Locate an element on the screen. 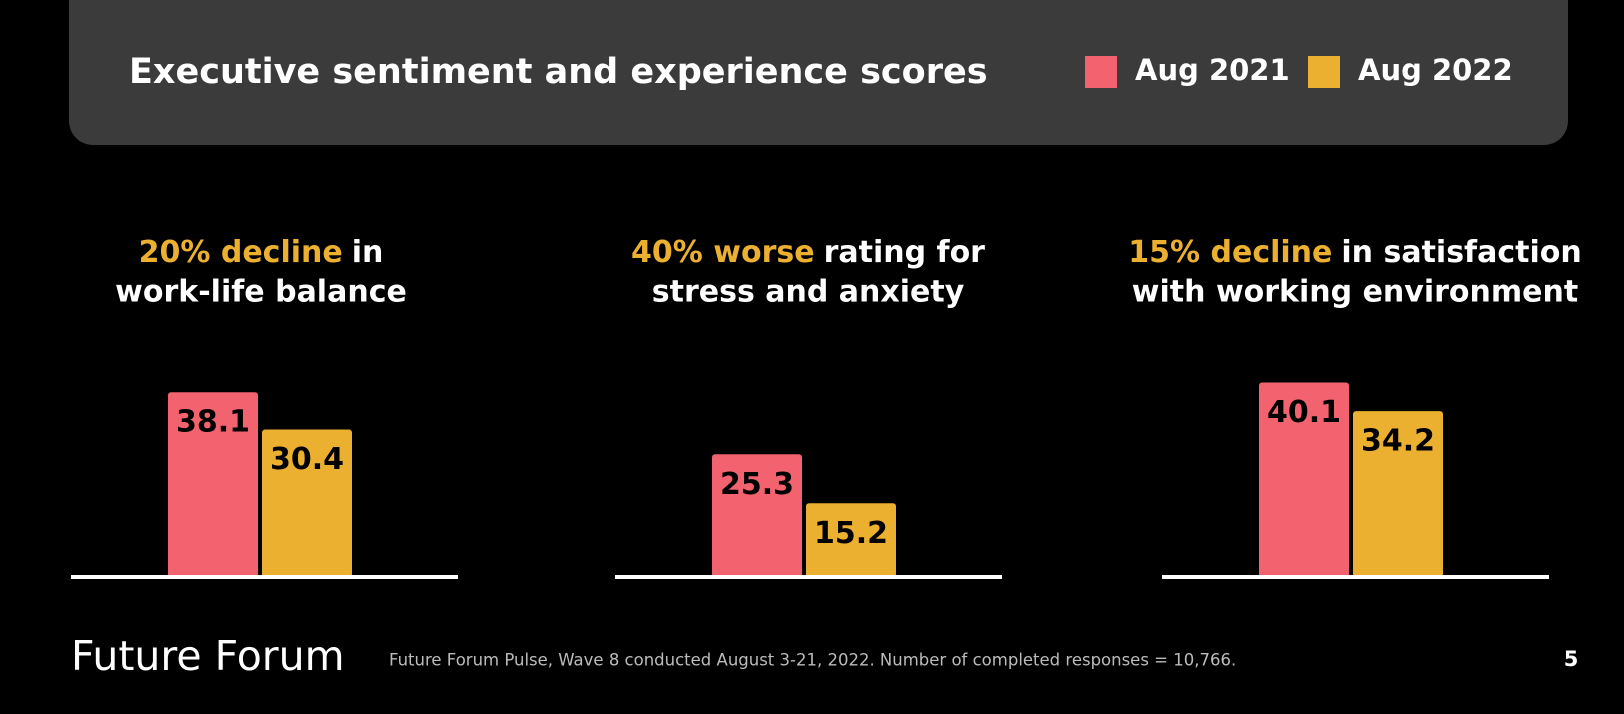  value-label: 34.2 is located at coordinates (1398, 441).